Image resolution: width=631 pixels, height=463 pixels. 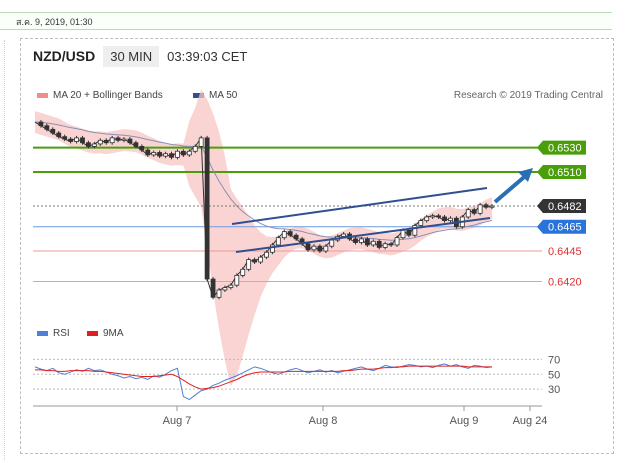 I want to click on rsi-tick-label: 30, so click(x=554, y=390).